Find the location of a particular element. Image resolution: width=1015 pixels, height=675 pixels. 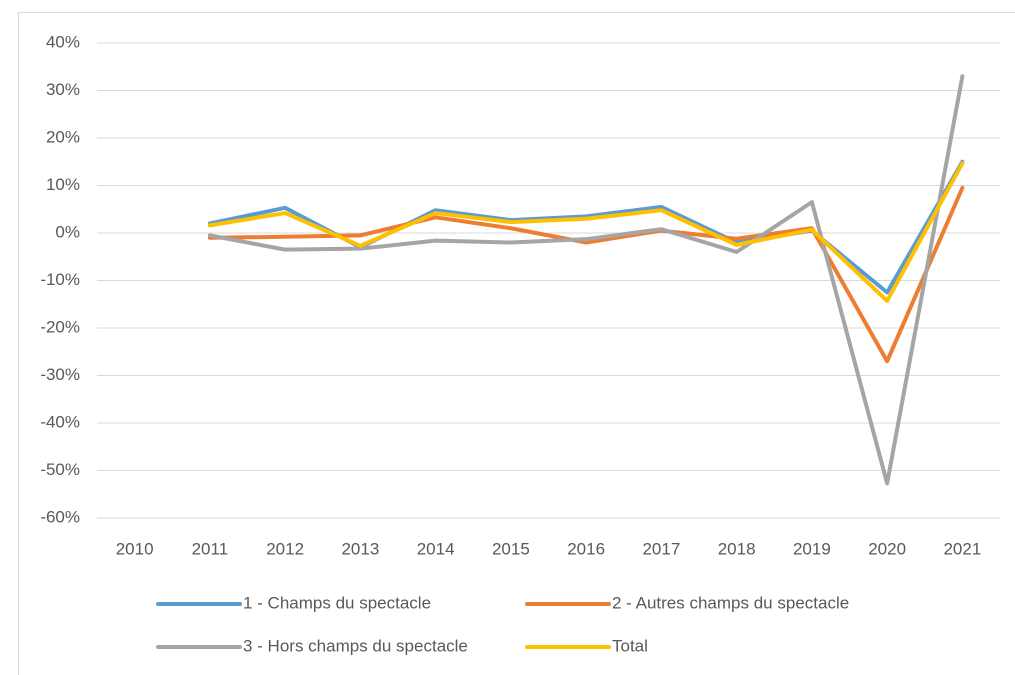

x-tick-label: 2017 is located at coordinates (661, 548).